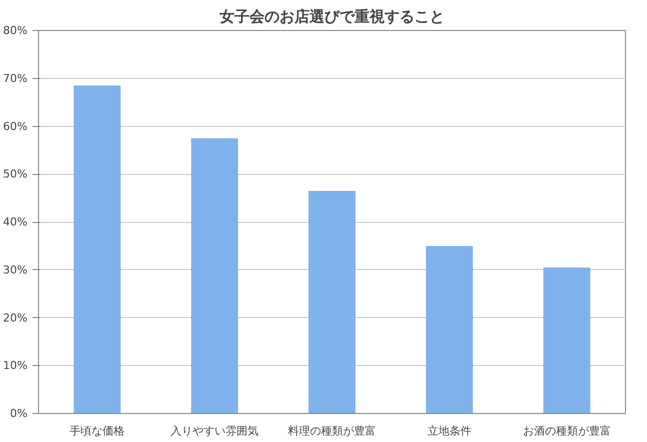  Describe the element at coordinates (449, 431) in the screenshot. I see `x-tick-label: 立地条件` at that location.